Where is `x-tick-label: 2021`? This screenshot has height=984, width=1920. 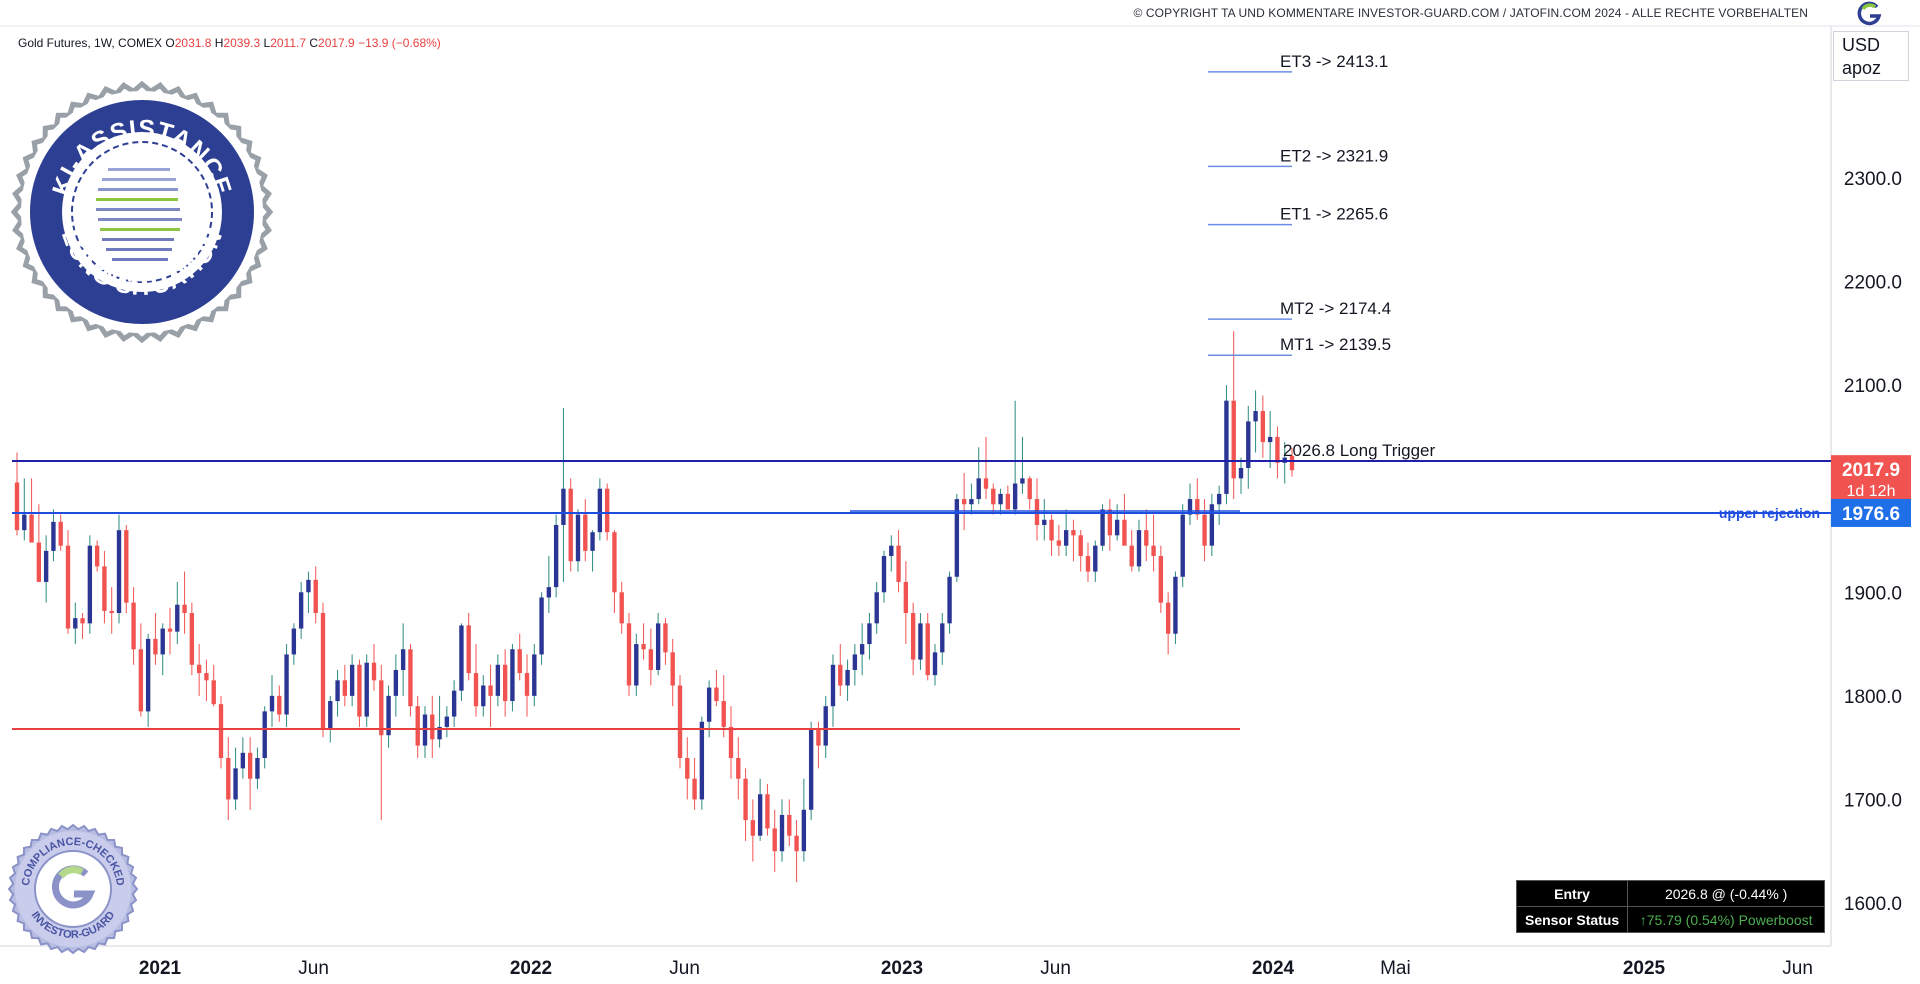
x-tick-label: 2021 is located at coordinates (160, 968).